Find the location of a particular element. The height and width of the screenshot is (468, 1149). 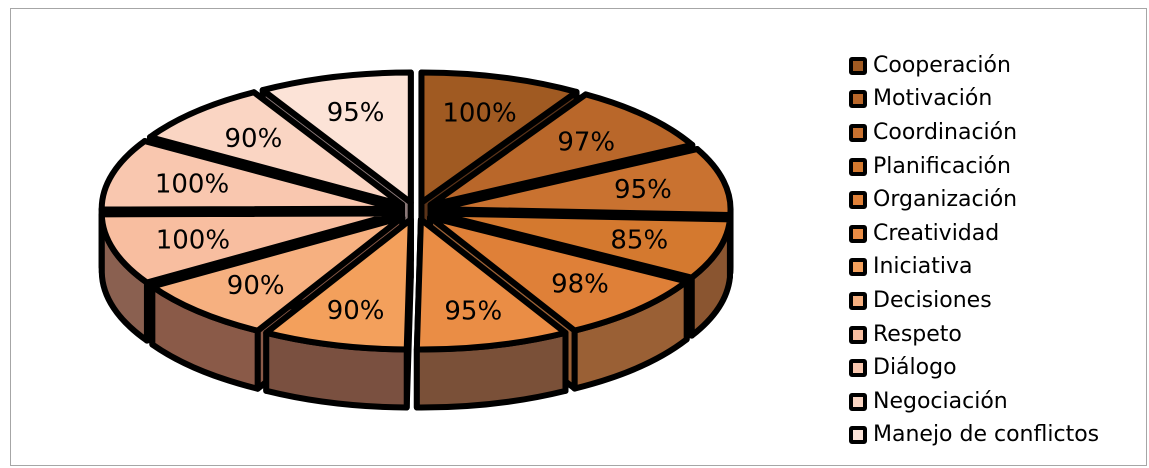

legend-label: Cooperación is located at coordinates (942, 65).